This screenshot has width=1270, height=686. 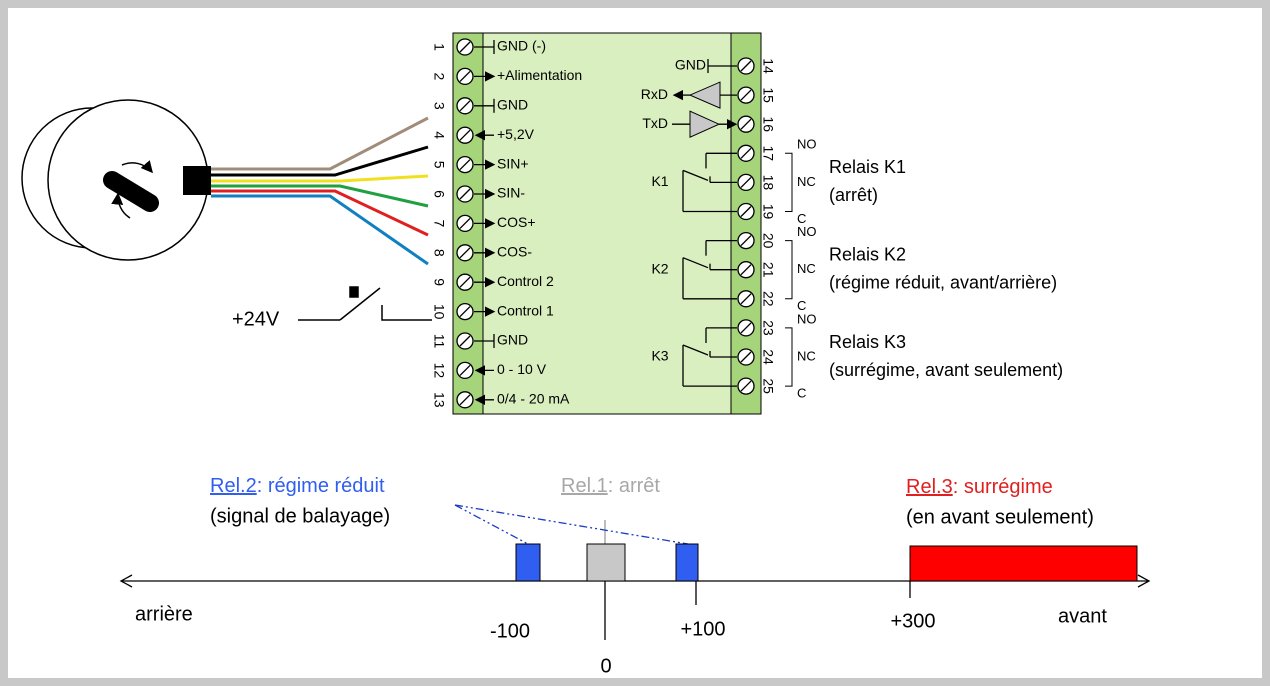 What do you see at coordinates (516, 134) in the screenshot?
I see `terminal-label: +5,2V` at bounding box center [516, 134].